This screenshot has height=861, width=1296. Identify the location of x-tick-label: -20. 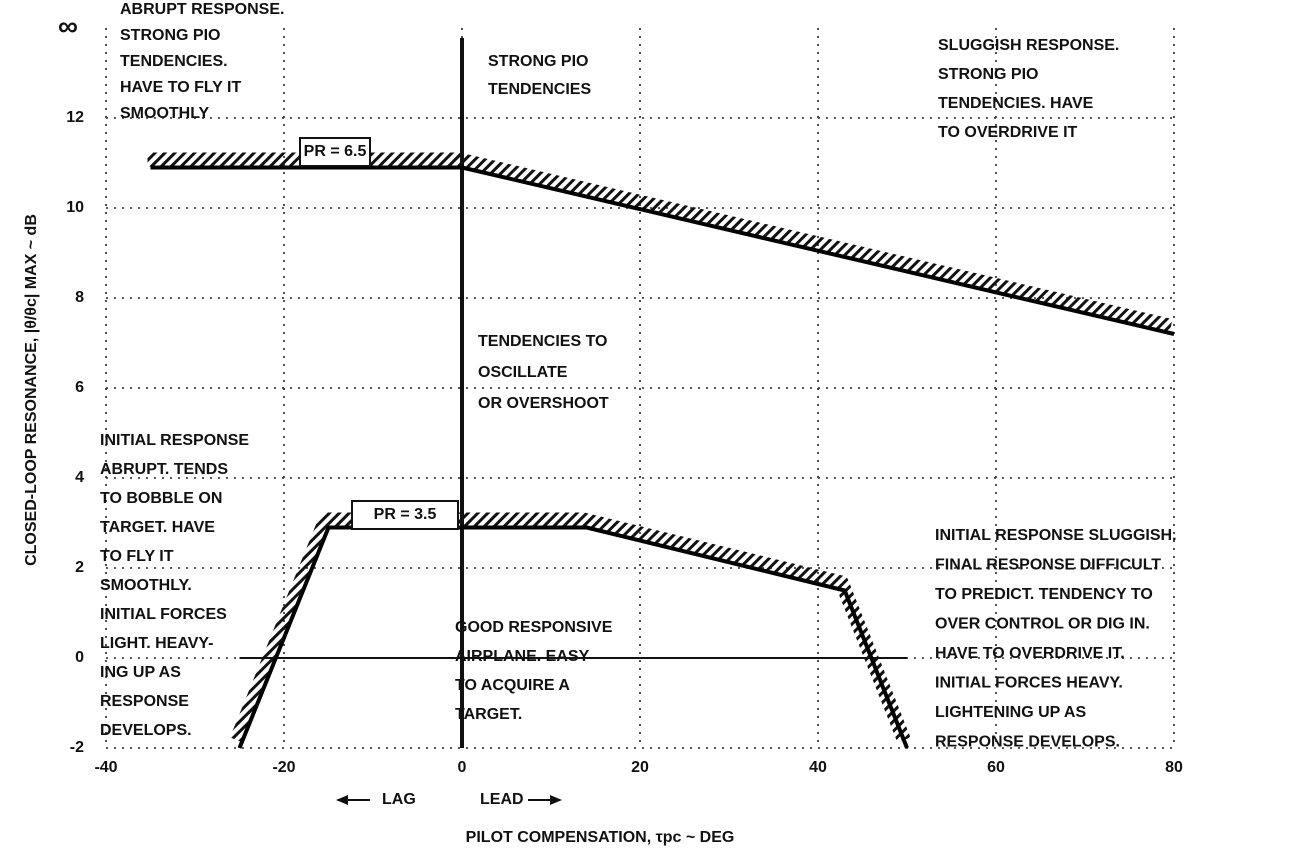
(283, 767).